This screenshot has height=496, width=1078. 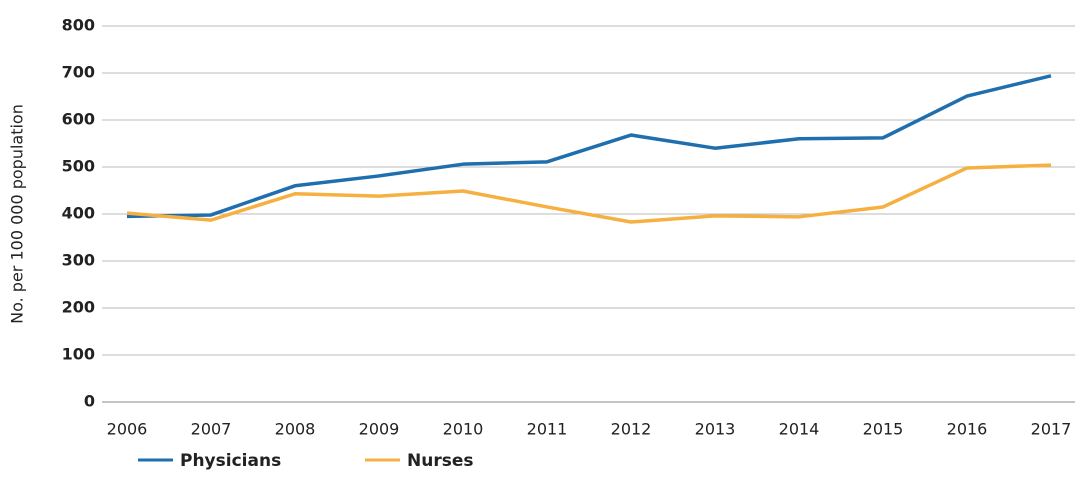 I want to click on x-tick-label: 2008, so click(x=295, y=429).